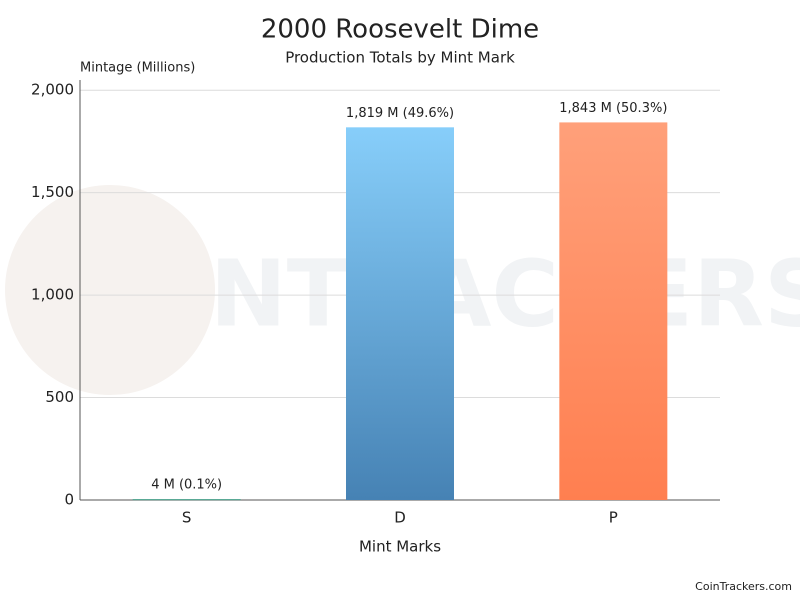  What do you see at coordinates (137, 68) in the screenshot?
I see `y-axis-label: Mintage (Millions)` at bounding box center [137, 68].